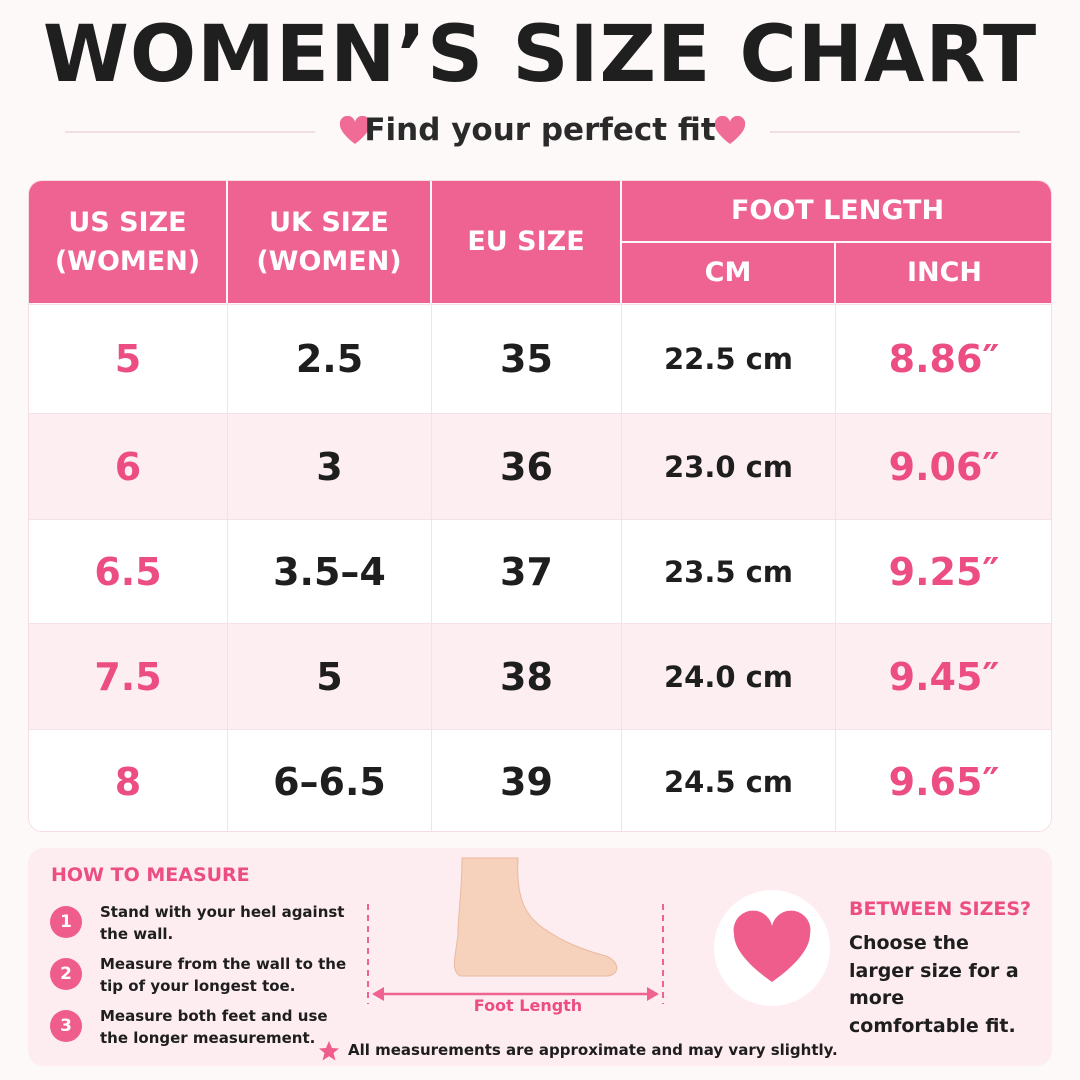 This screenshot has height=1080, width=1080. I want to click on table-cell: 6, so click(128, 466).